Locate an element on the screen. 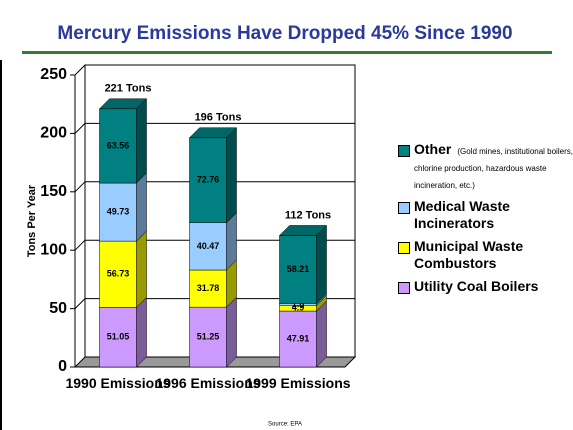 The width and height of the screenshot is (573, 430). value-label: 51.25 is located at coordinates (208, 336).